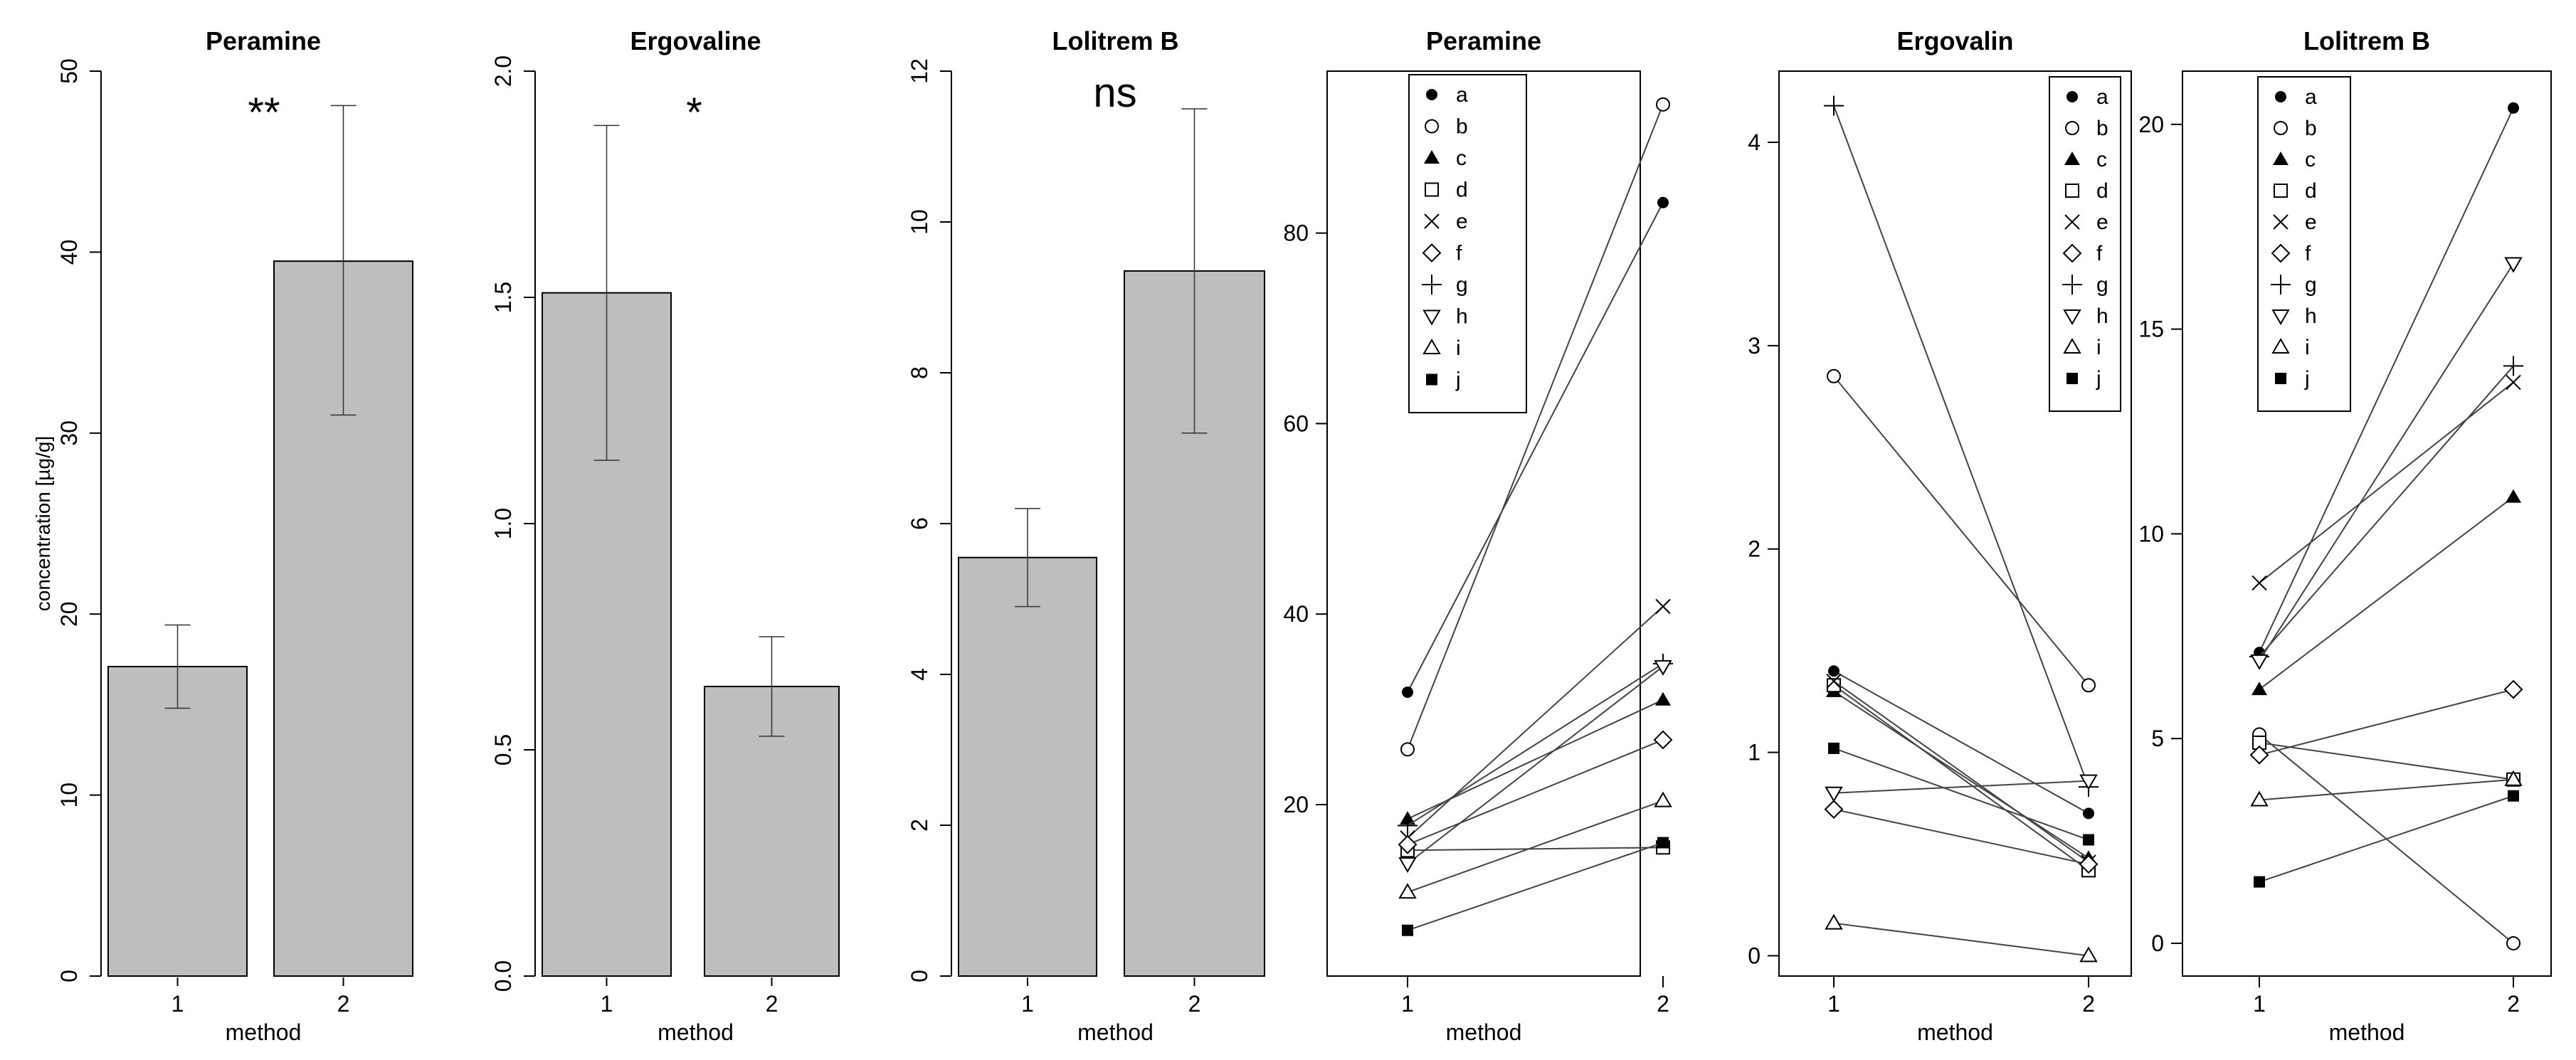 Image resolution: width=2576 pixels, height=1060 pixels. I want to click on bar-chart-2: Ergovaline 0.0 0.5 1.0 1.5 2.0 1 2 method *, so click(665, 535).